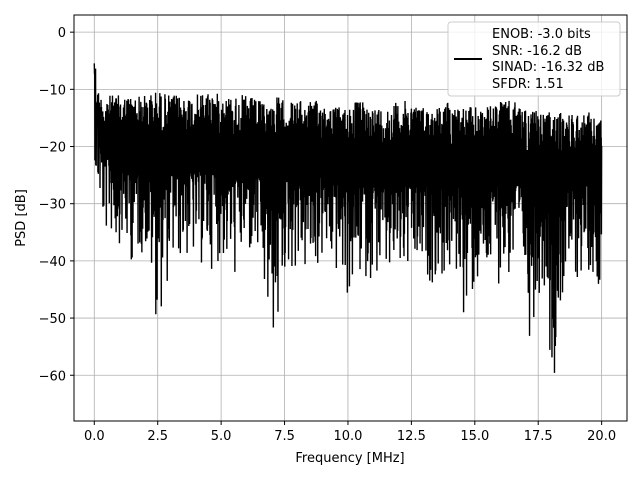 This screenshot has width=640, height=480. I want to click on legend-box, so click(534, 59).